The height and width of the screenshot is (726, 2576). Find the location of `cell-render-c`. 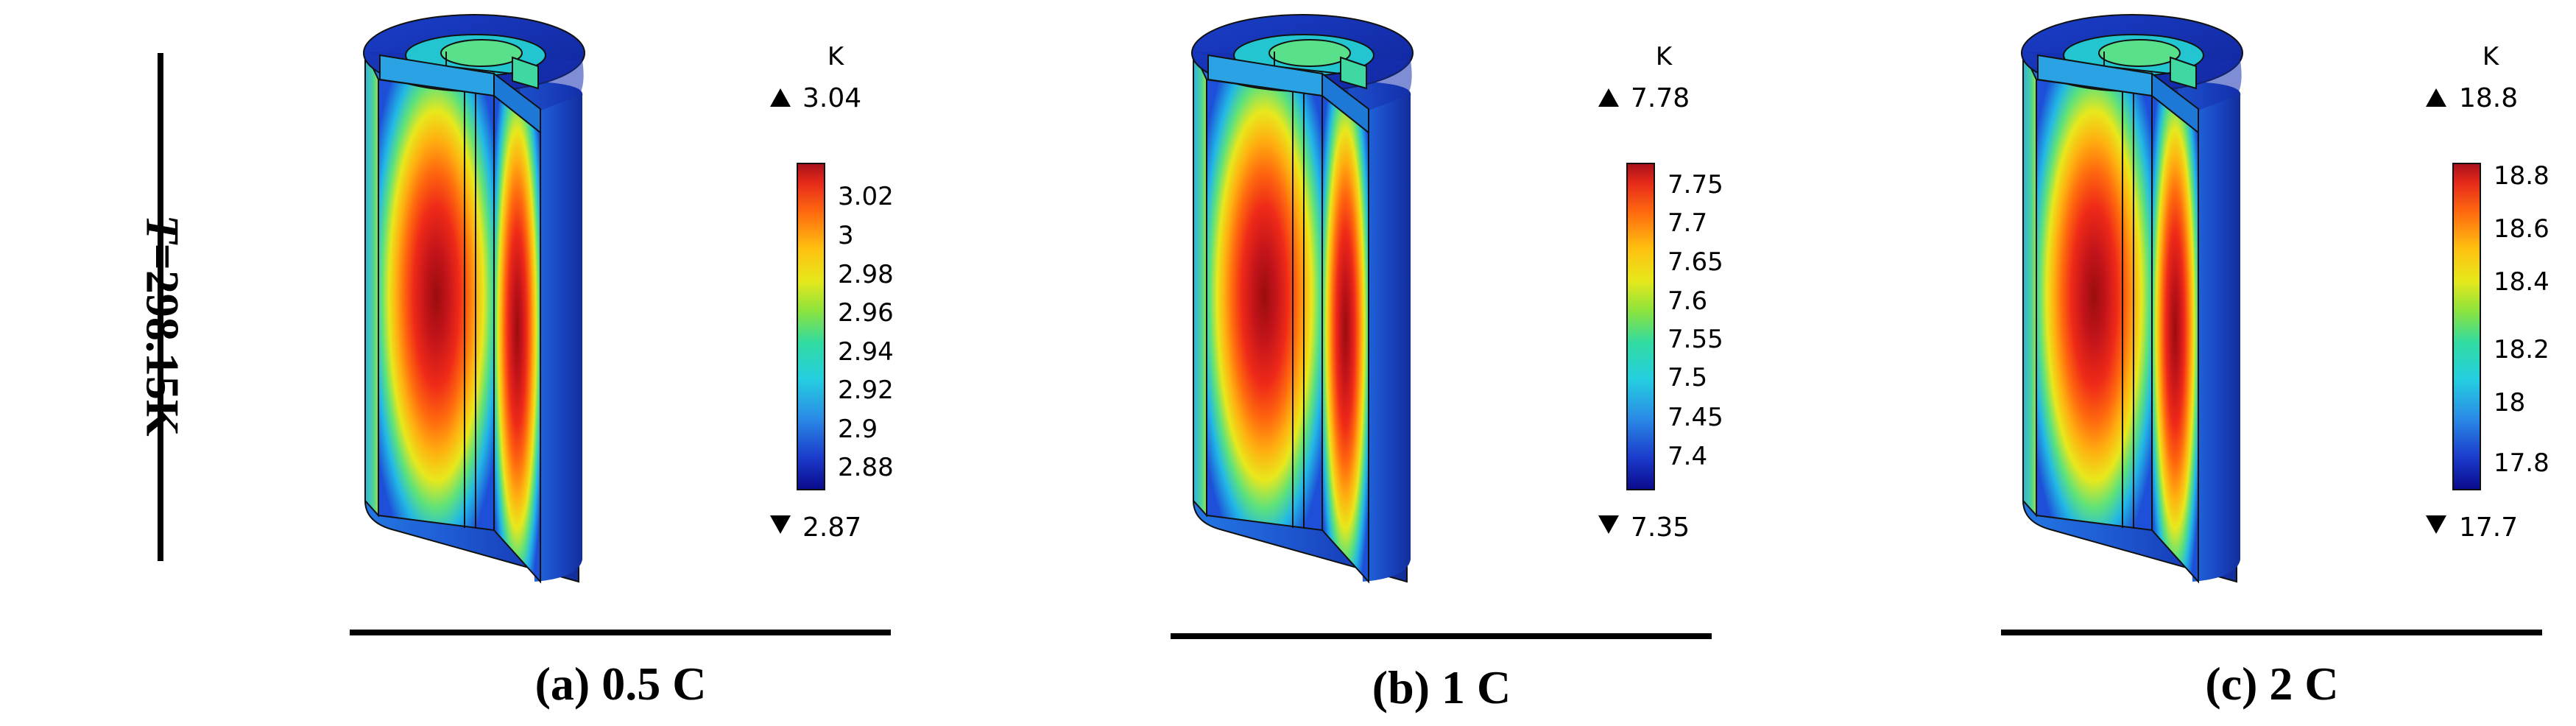

cell-render-c is located at coordinates (2132, 298).